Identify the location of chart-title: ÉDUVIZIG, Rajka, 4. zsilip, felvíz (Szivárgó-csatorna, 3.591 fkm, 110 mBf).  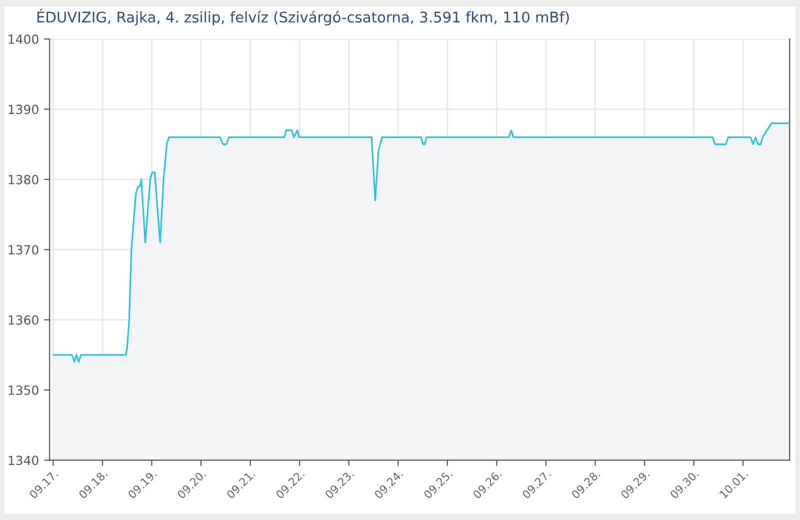
(303, 17).